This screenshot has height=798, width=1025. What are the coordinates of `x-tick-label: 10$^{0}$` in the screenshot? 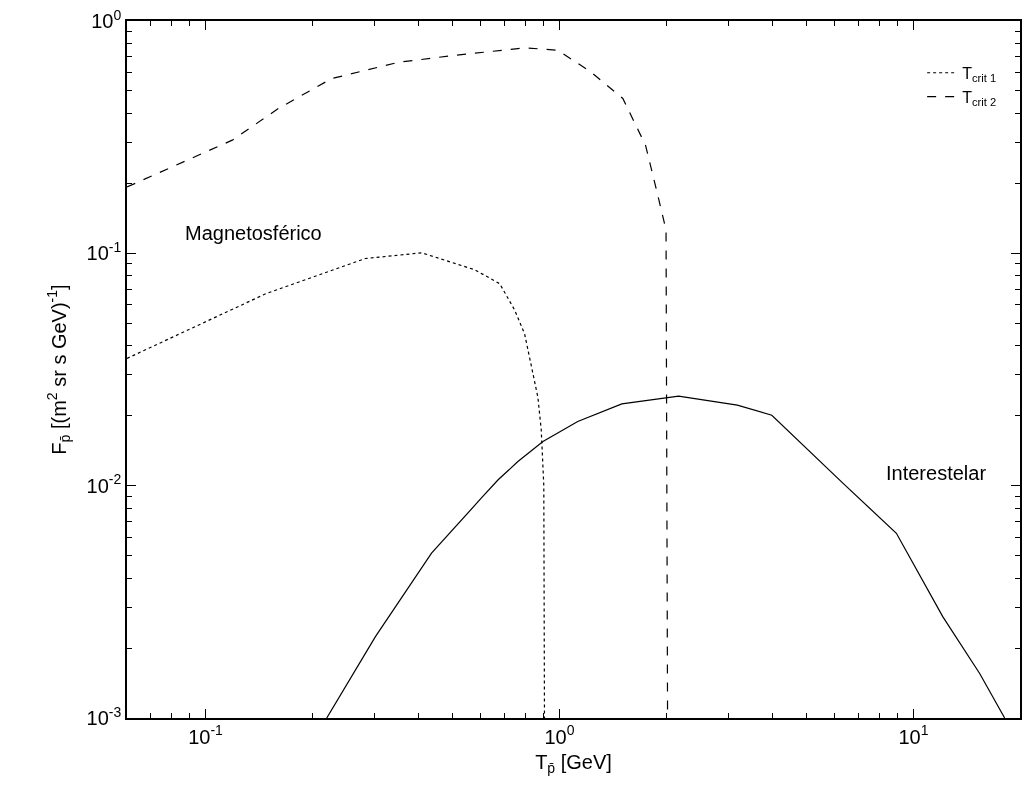 It's located at (559, 735).